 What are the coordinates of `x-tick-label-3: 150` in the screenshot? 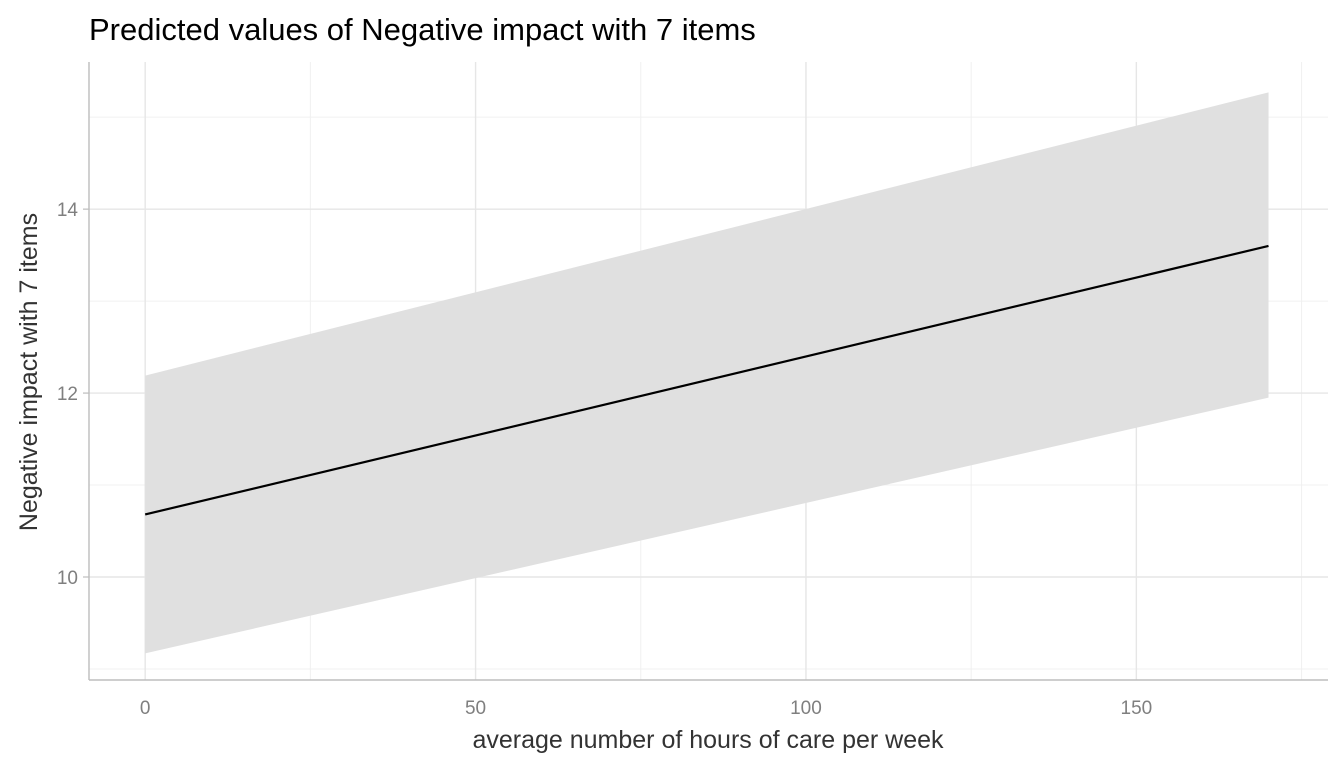 It's located at (1137, 708).